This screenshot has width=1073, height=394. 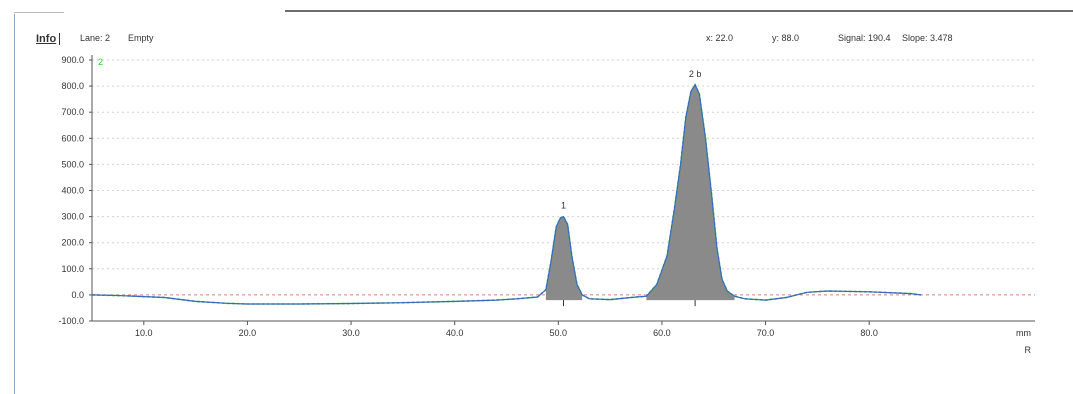 I want to click on y-tick-label: 200.0, so click(x=72, y=243).